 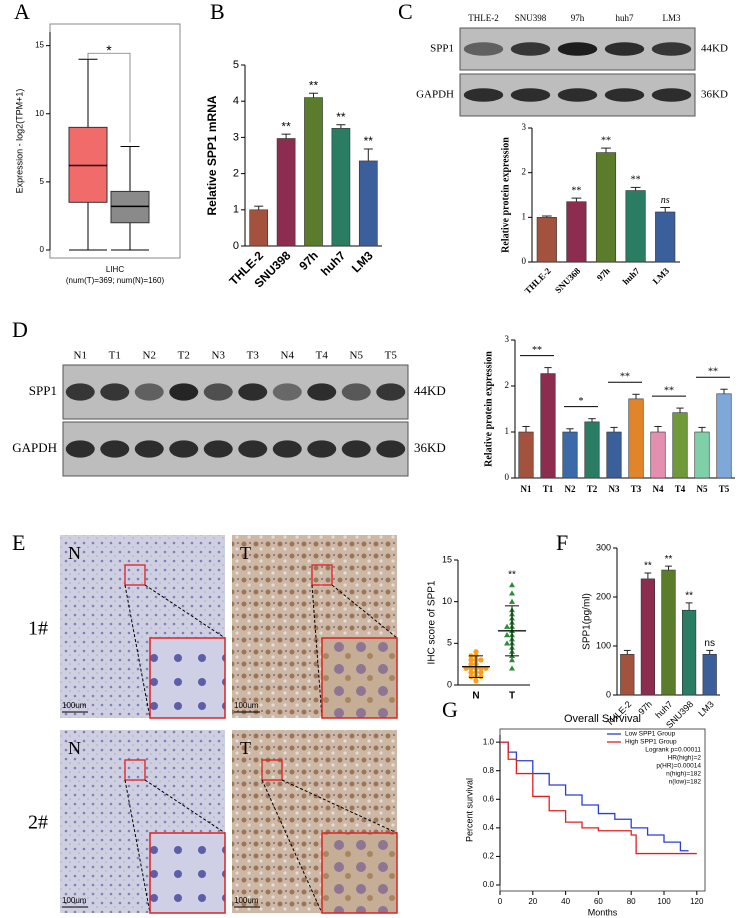 I want to click on y-tick-label: 5, so click(x=236, y=65).